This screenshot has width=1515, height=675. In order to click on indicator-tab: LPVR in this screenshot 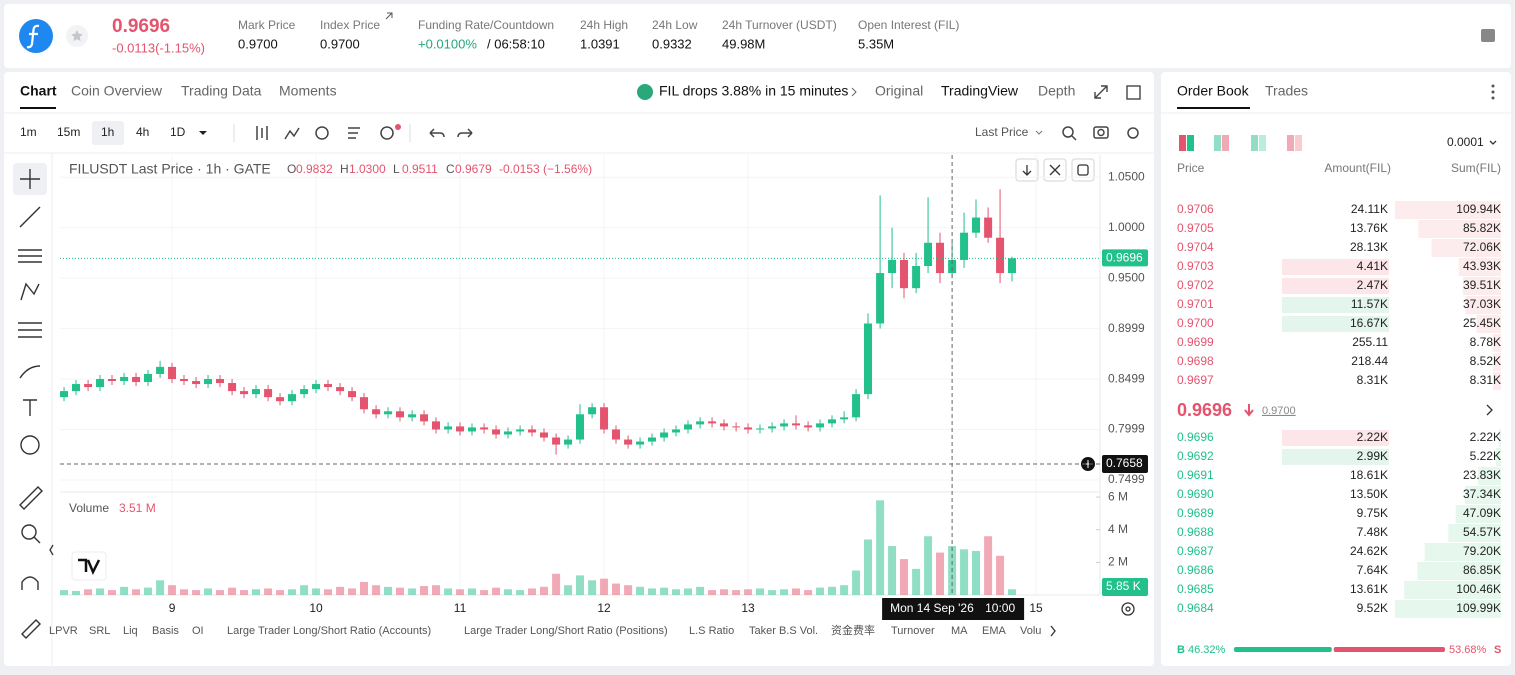, I will do `click(63, 631)`.